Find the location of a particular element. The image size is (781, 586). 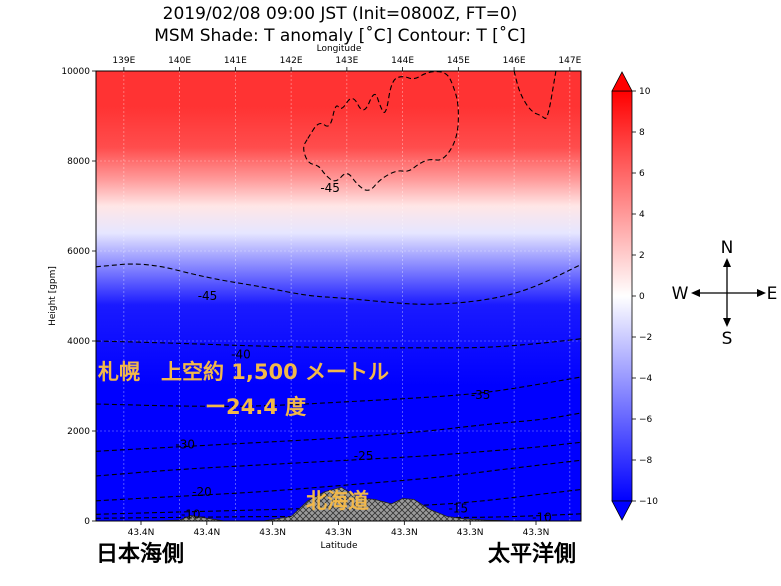

arrow-left-icon is located at coordinates (695, 293).